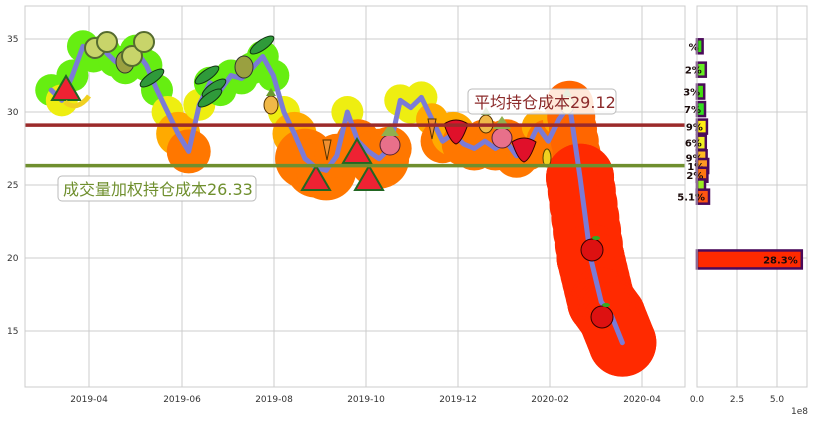 This screenshot has width=813, height=422. I want to click on x-tick-label: 2019-04, so click(89, 400).